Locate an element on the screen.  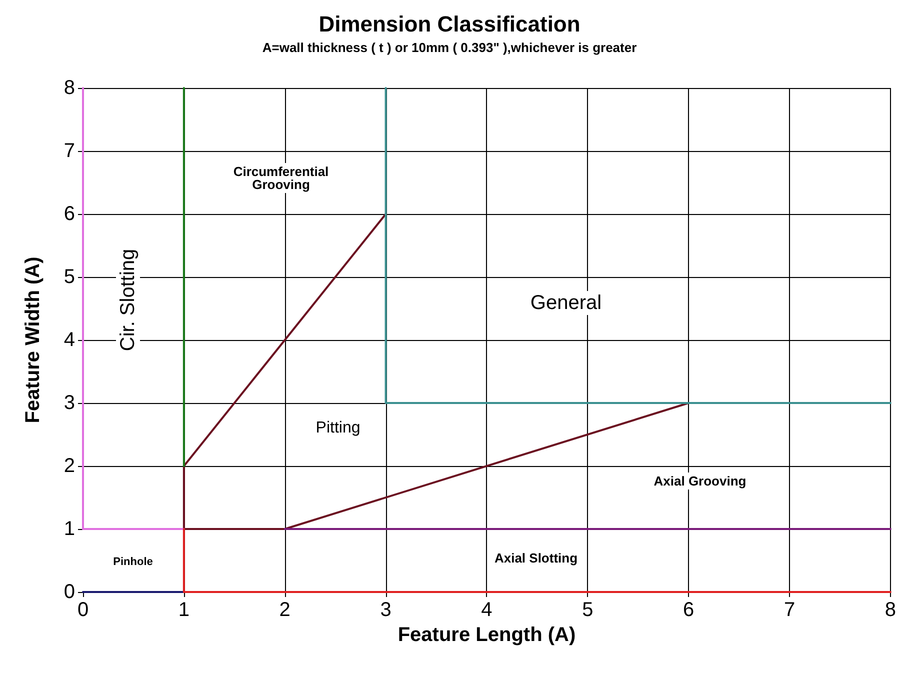
x-tick-label: 1 is located at coordinates (184, 610).